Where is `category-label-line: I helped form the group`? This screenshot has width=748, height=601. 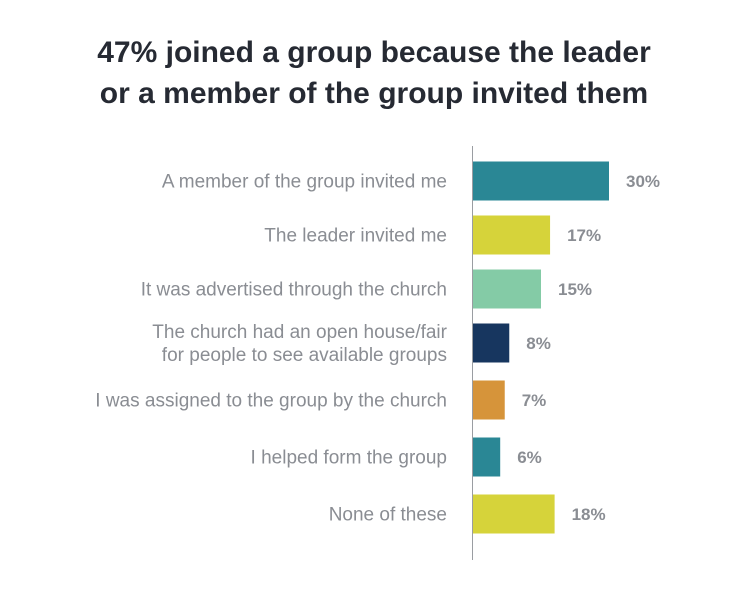
category-label-line: I helped form the group is located at coordinates (349, 458).